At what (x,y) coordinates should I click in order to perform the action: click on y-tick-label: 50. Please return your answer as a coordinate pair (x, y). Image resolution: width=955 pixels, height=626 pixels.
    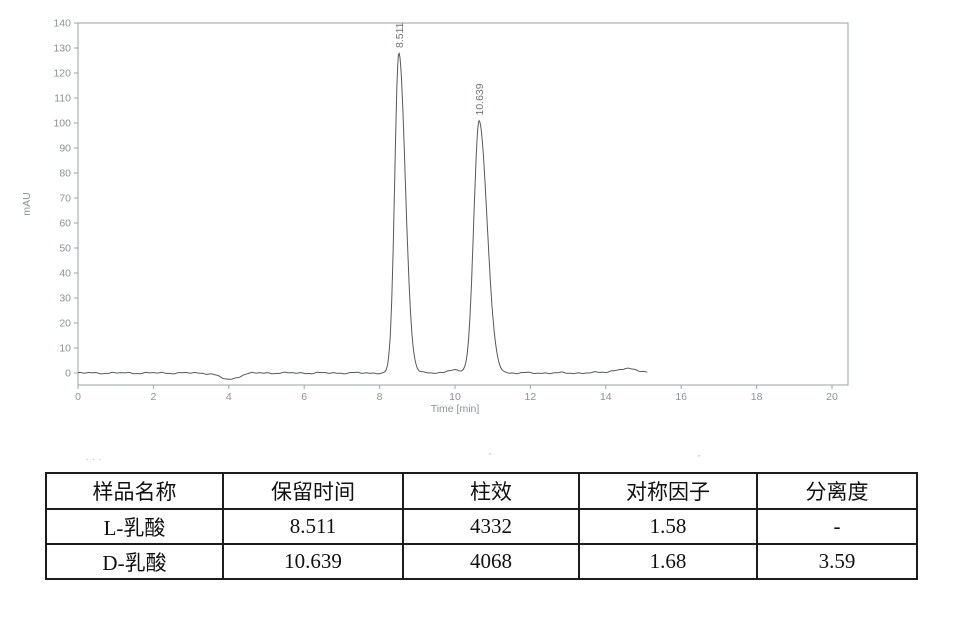
    Looking at the image, I should click on (65, 249).